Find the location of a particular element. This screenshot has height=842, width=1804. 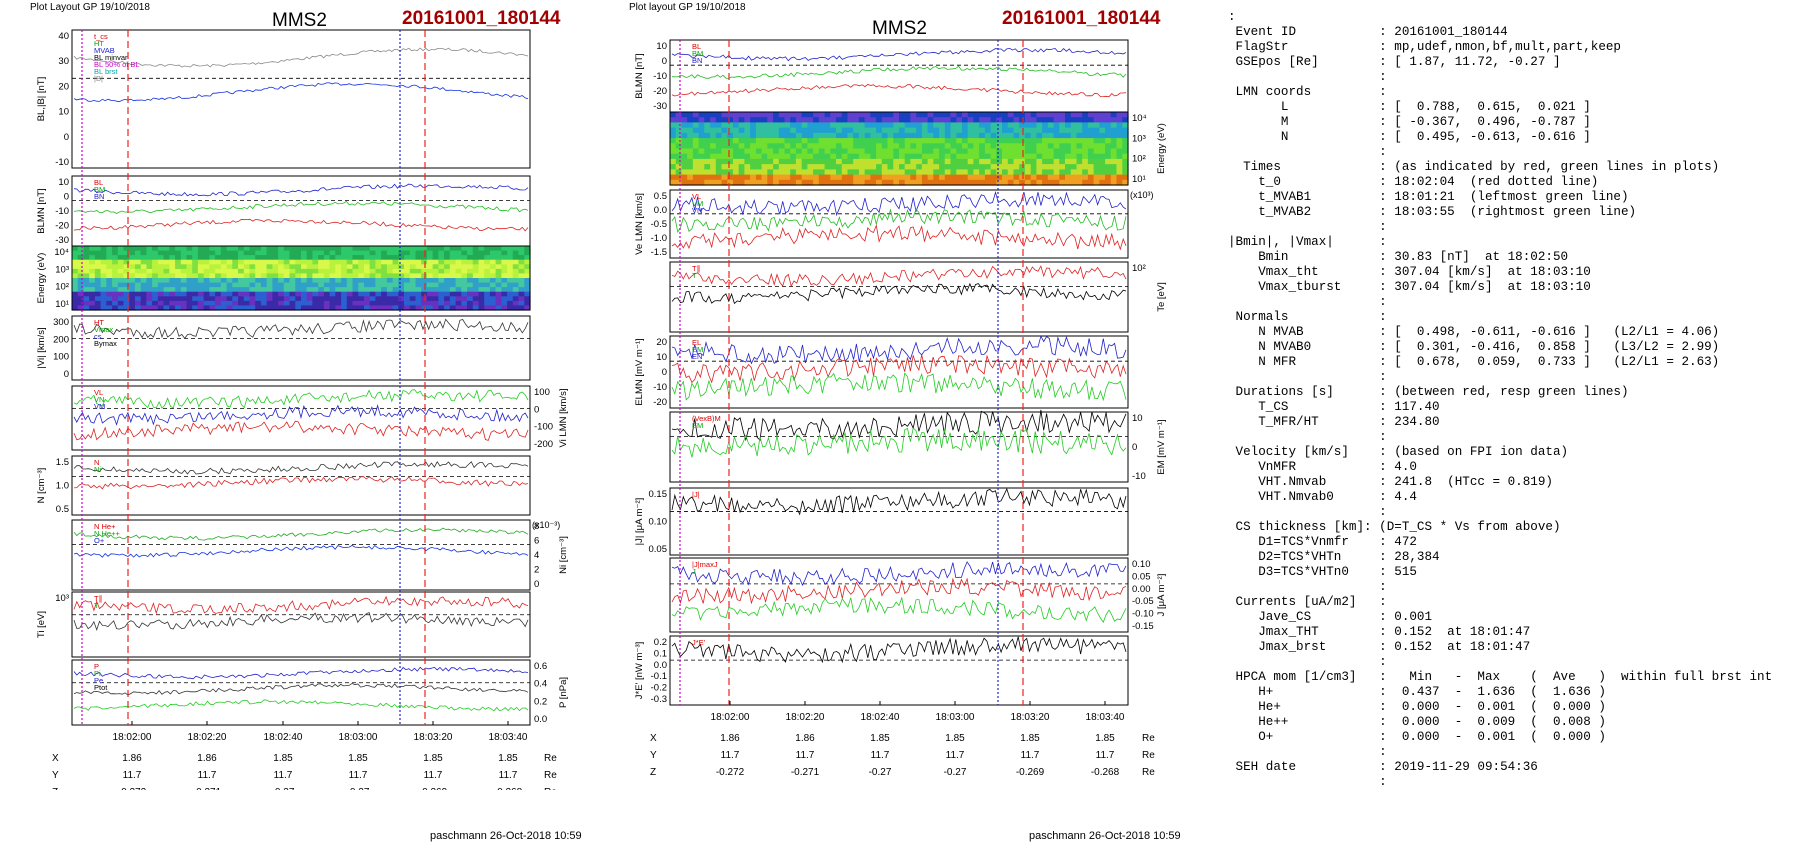

info-line: O+ : 0.000 - 0.001 ( 0.000 ) is located at coordinates (1417, 737).